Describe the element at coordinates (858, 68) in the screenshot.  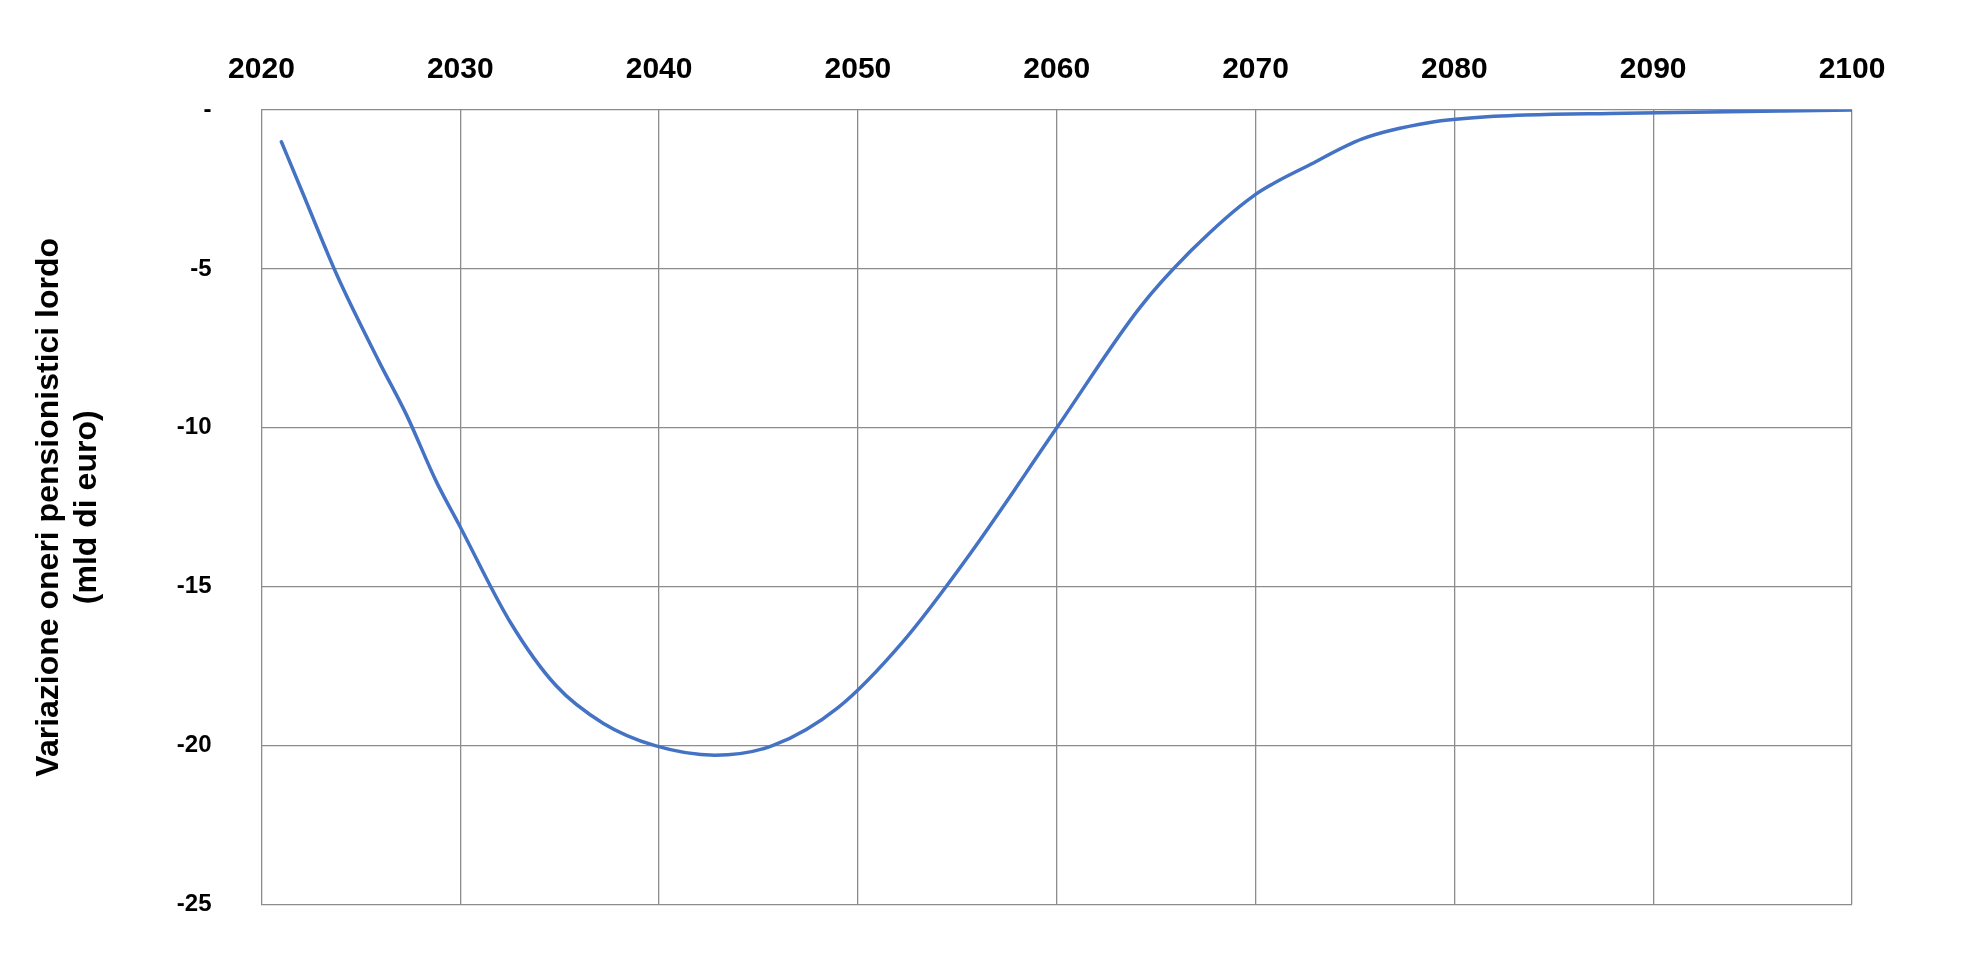
I see `x-tick-label: 2050` at that location.